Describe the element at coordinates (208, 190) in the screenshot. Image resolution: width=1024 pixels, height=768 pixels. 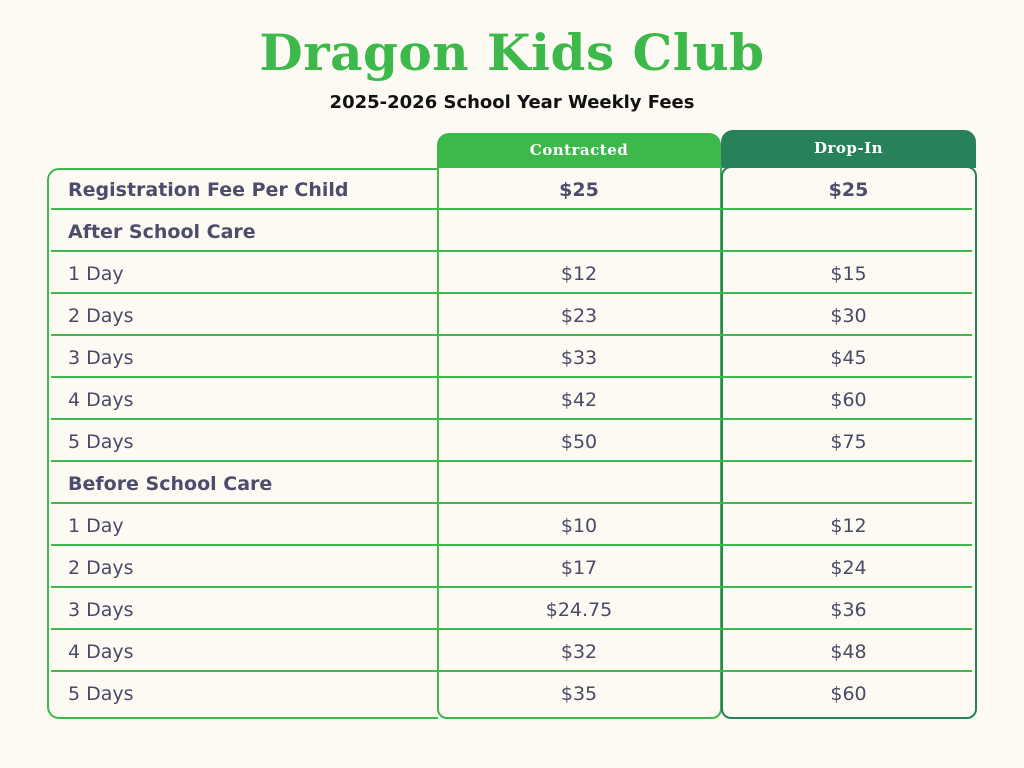
I see `row-label: Registration Fee Per Child` at that location.